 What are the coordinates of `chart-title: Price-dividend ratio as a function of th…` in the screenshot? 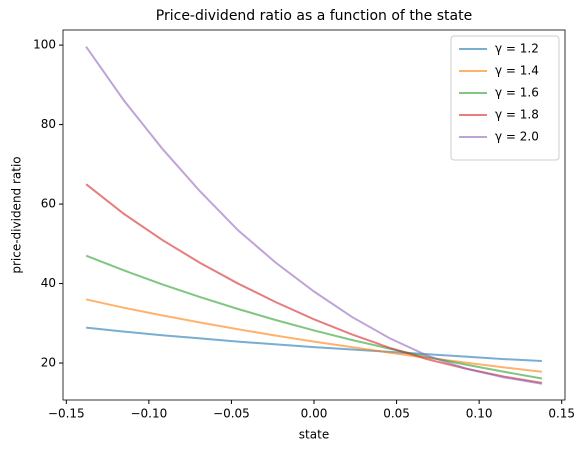 It's located at (314, 16).